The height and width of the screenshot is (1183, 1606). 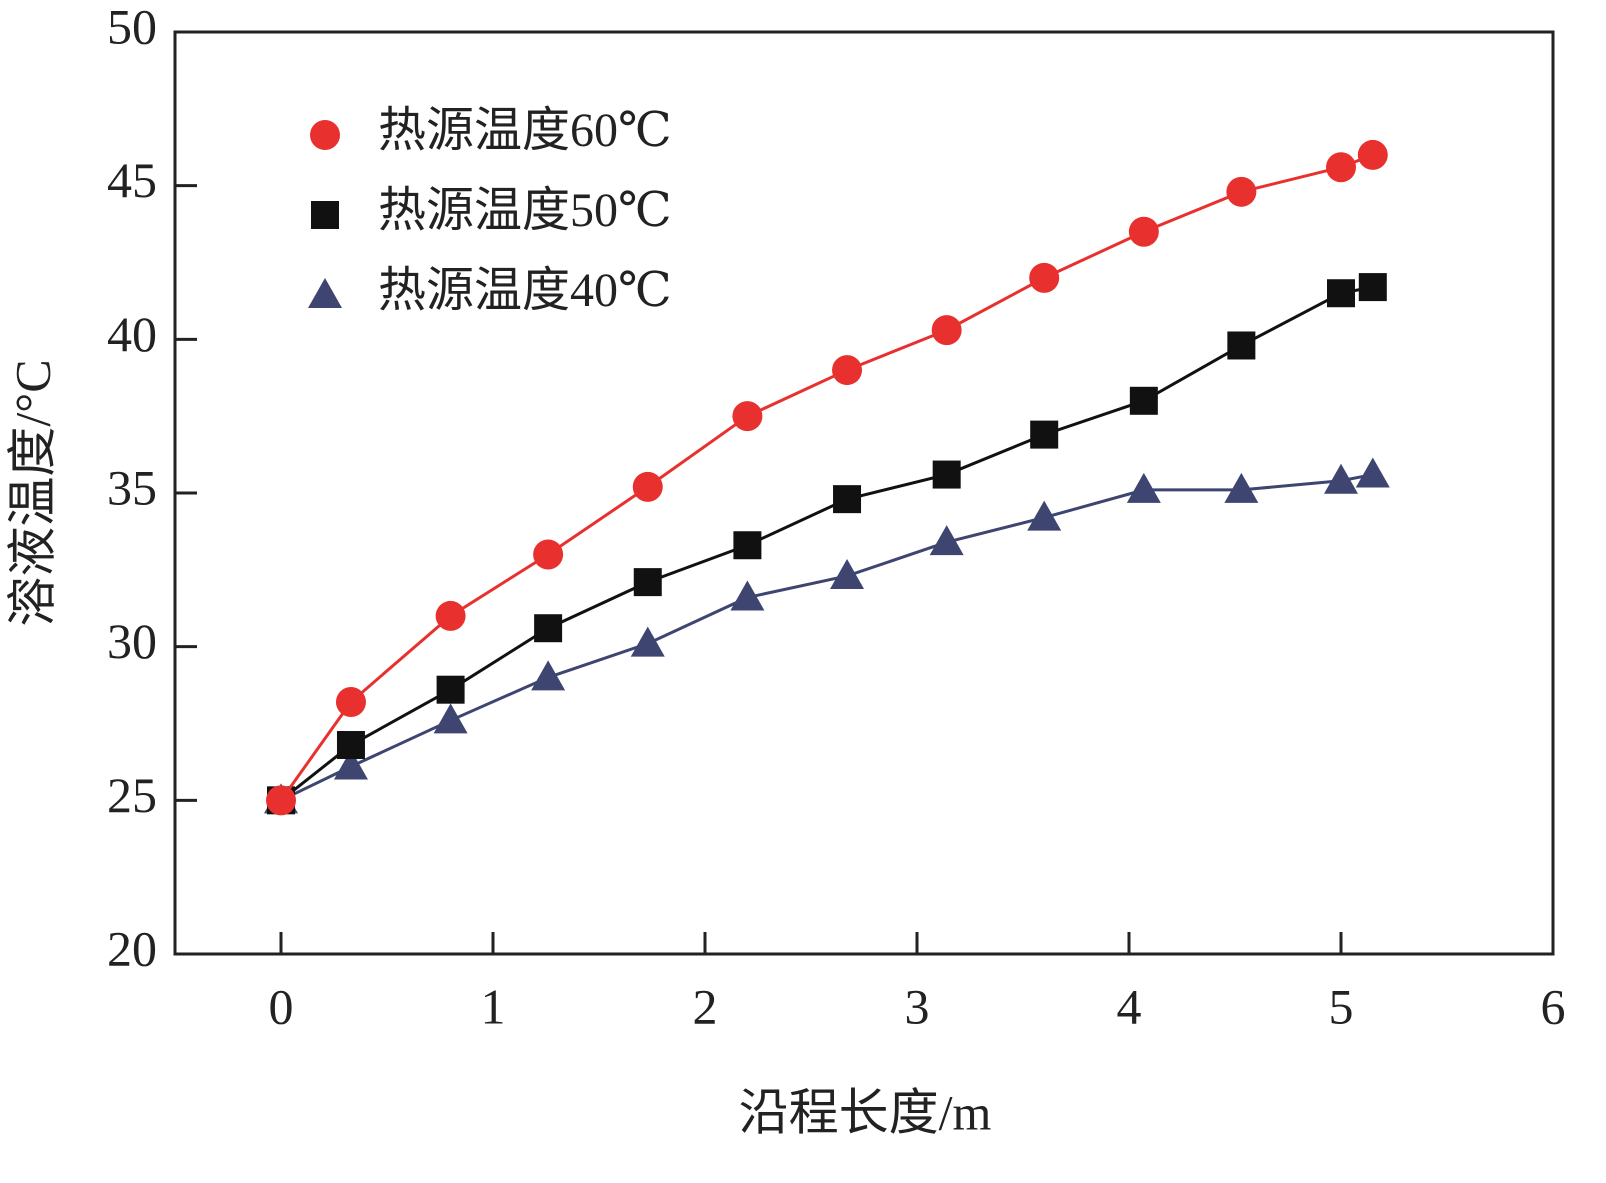 What do you see at coordinates (705, 1006) in the screenshot?
I see `x-tick-label: 2` at bounding box center [705, 1006].